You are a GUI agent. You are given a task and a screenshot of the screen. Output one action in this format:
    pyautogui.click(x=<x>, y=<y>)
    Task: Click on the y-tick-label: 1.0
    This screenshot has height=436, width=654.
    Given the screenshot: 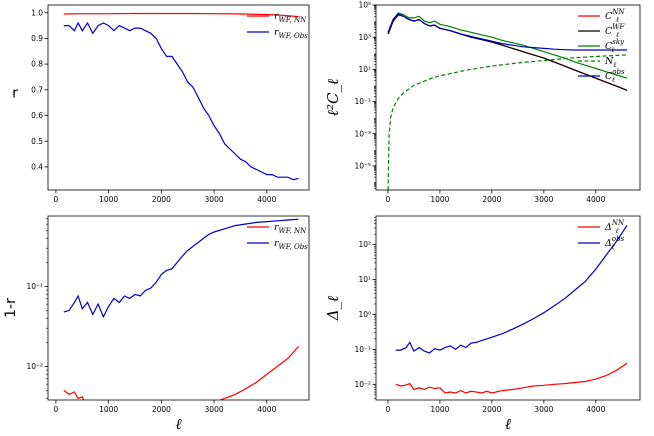 What is the action you would take?
    pyautogui.click(x=37, y=12)
    